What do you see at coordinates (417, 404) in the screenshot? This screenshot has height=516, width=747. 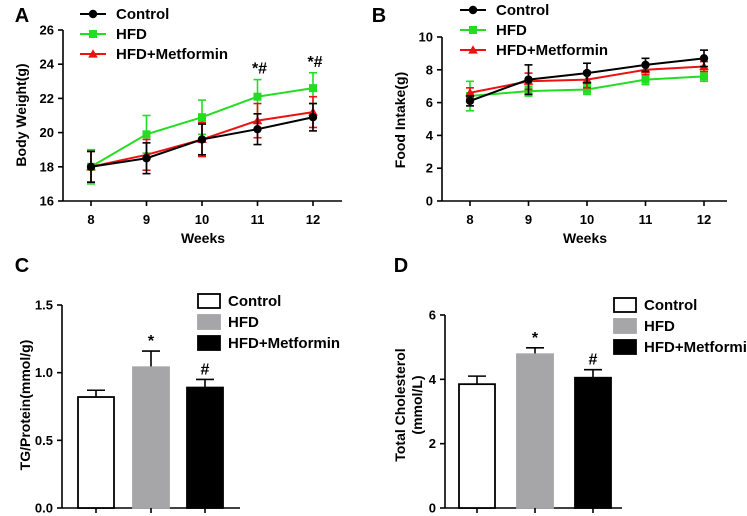 I see `y-axis-label: (mmol/L)` at bounding box center [417, 404].